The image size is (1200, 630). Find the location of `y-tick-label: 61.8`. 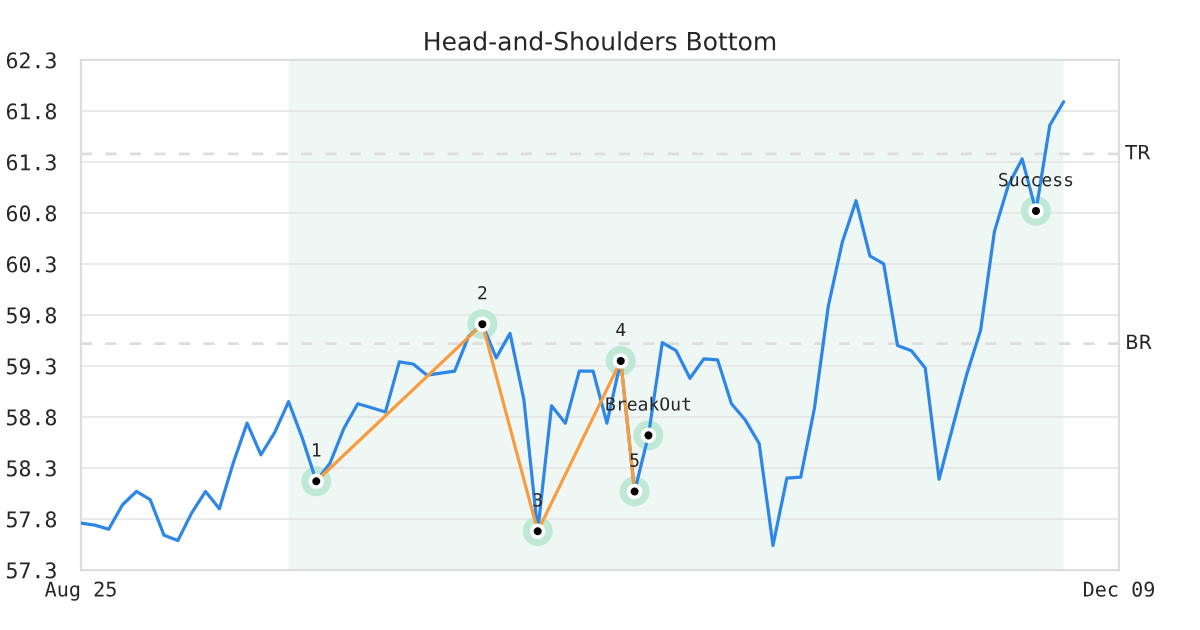

y-tick-label: 61.8 is located at coordinates (31, 111).